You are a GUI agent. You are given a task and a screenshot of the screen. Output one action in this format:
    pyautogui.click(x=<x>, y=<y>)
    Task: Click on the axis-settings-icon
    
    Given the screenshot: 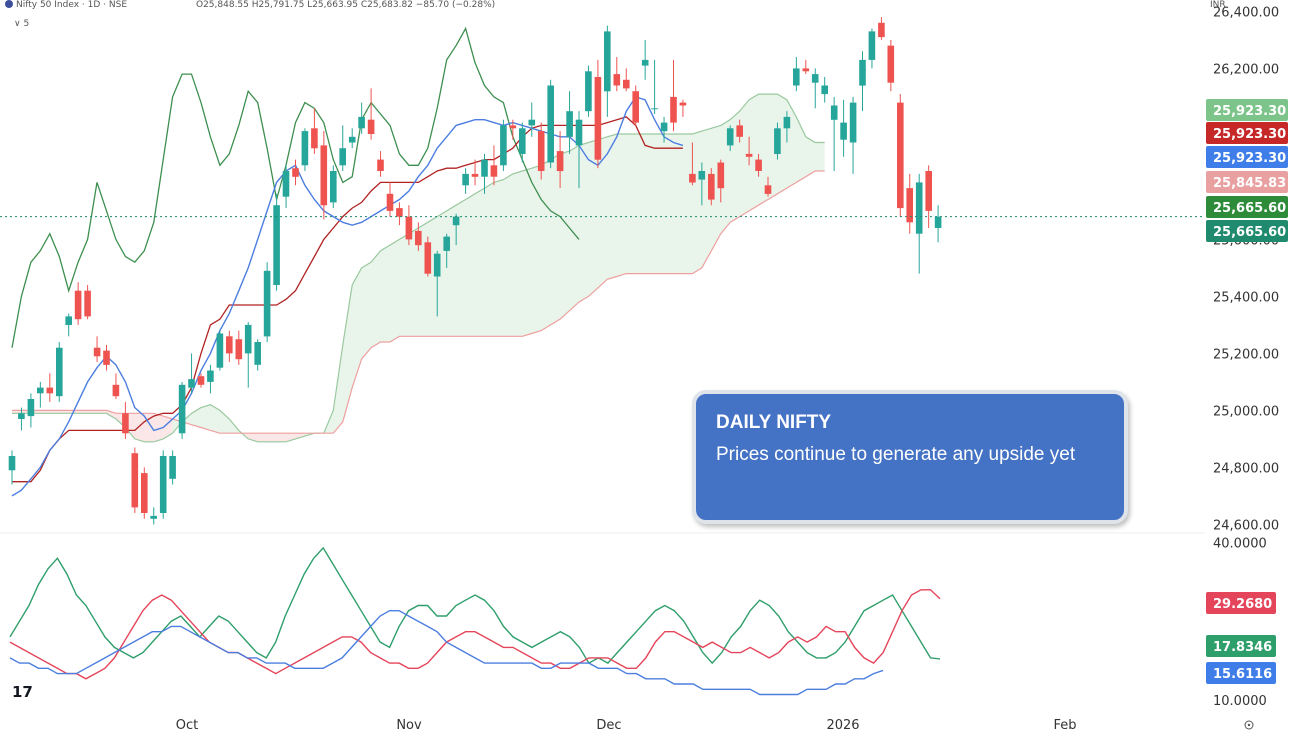 What is the action you would take?
    pyautogui.click(x=1249, y=725)
    